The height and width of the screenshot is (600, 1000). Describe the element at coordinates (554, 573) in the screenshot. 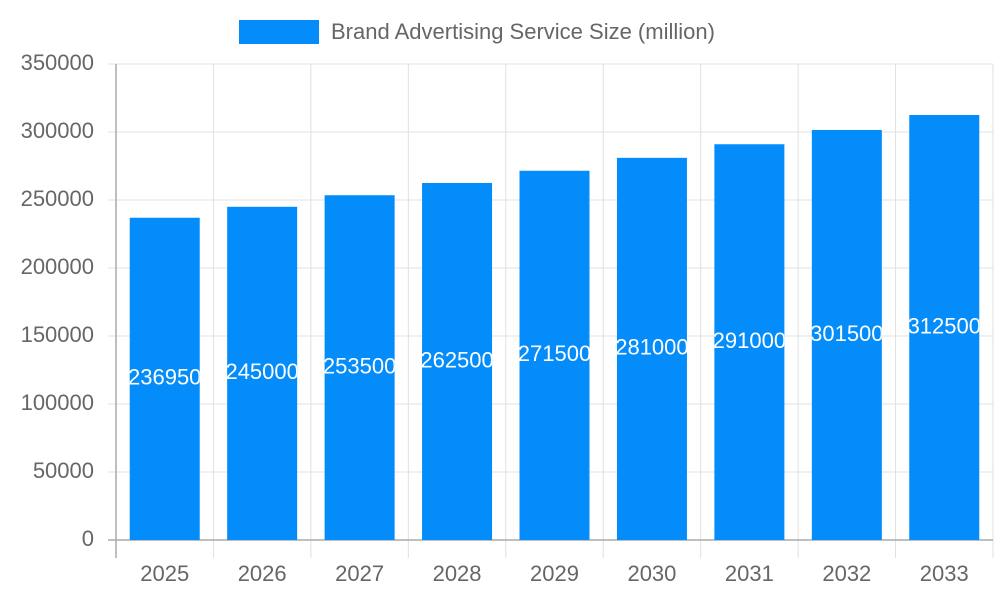

I see `x-tick-label: 2029` at that location.